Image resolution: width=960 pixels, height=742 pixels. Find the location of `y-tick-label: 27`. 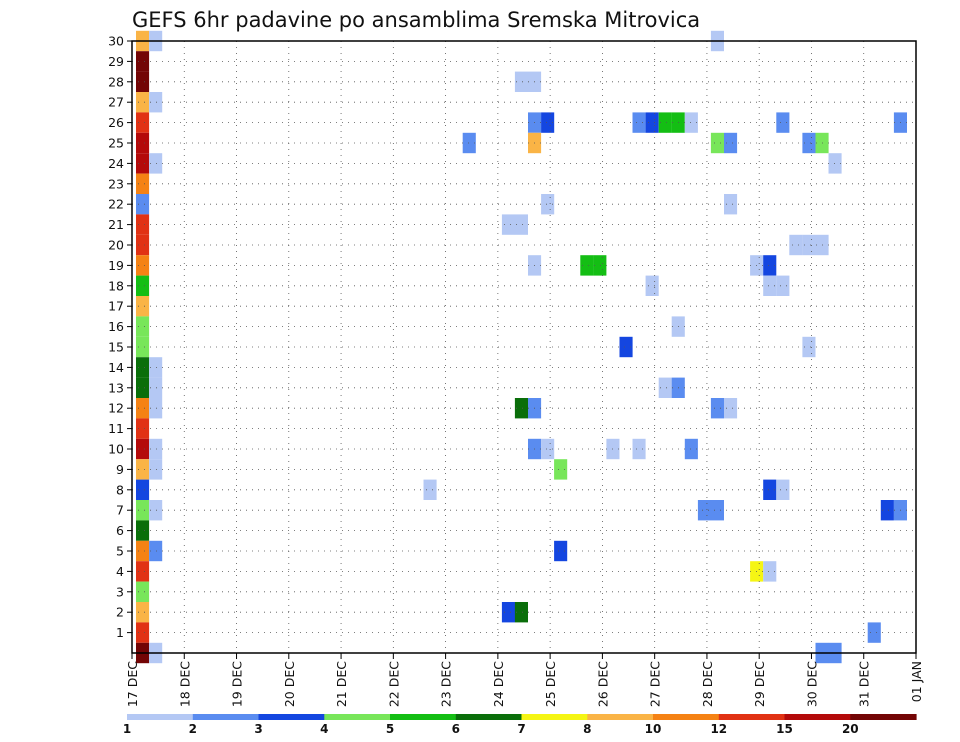

y-tick-label: 27 is located at coordinates (116, 102).